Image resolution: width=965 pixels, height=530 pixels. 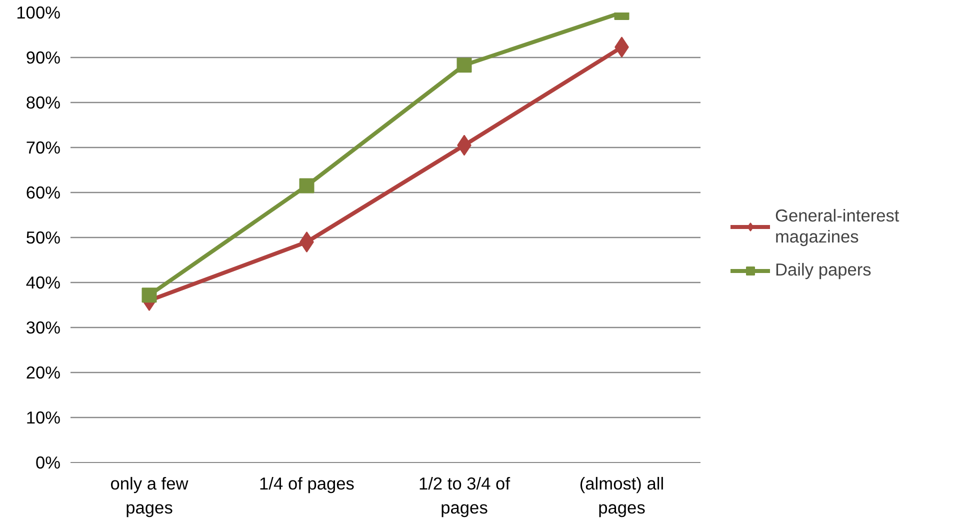 What do you see at coordinates (38, 12) in the screenshot?
I see `y-tick-label: 100%` at bounding box center [38, 12].